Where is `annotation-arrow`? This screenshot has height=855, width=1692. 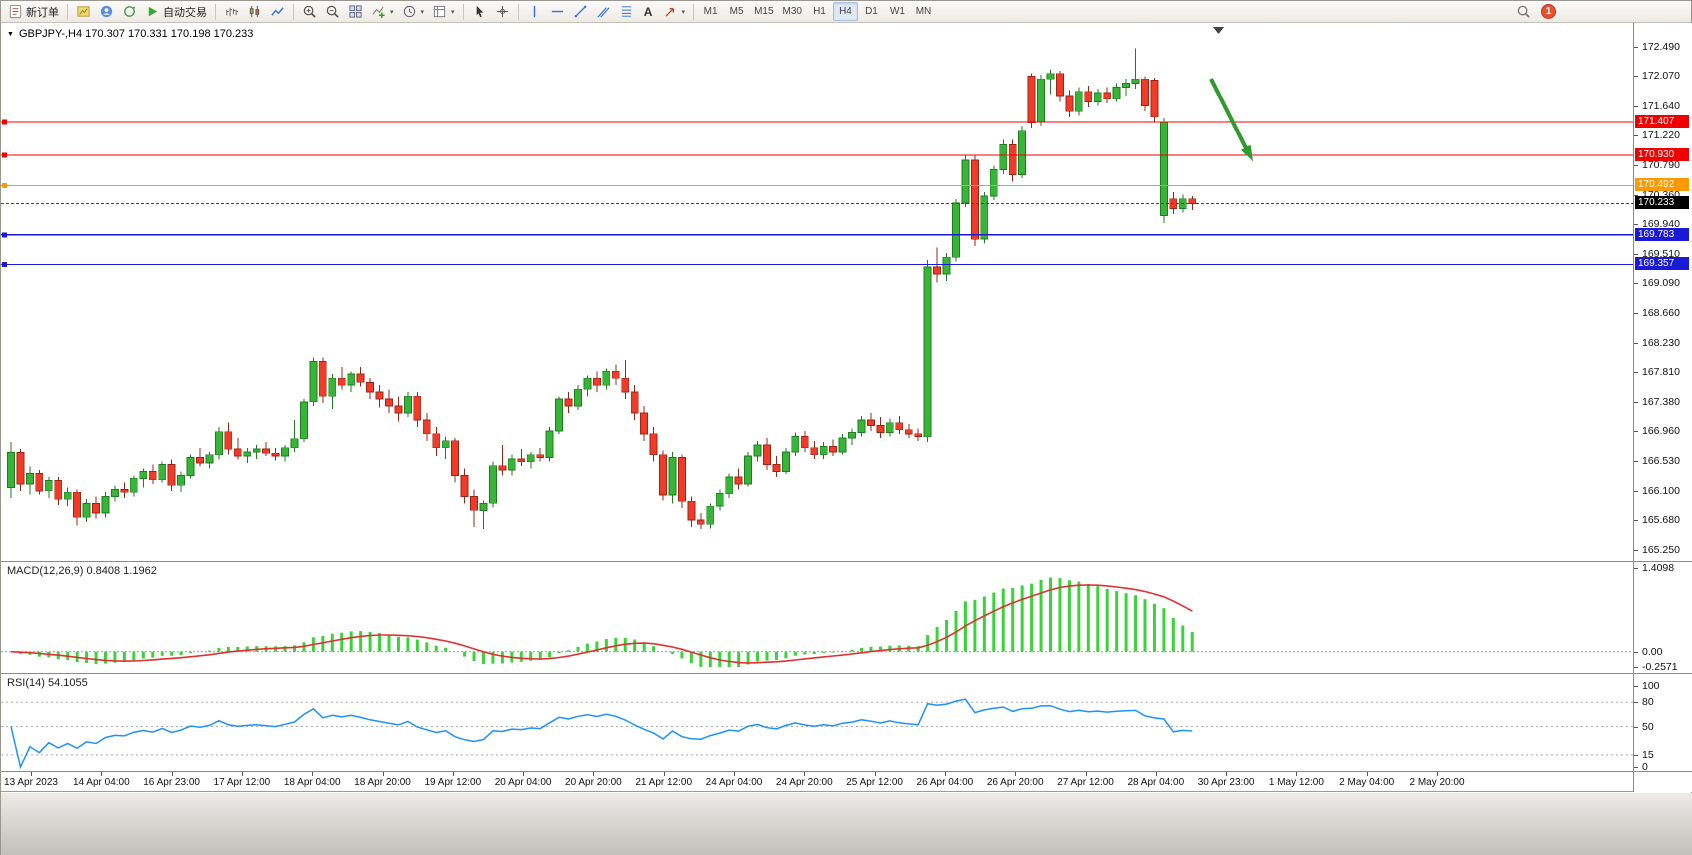
annotation-arrow is located at coordinates (1228, 113).